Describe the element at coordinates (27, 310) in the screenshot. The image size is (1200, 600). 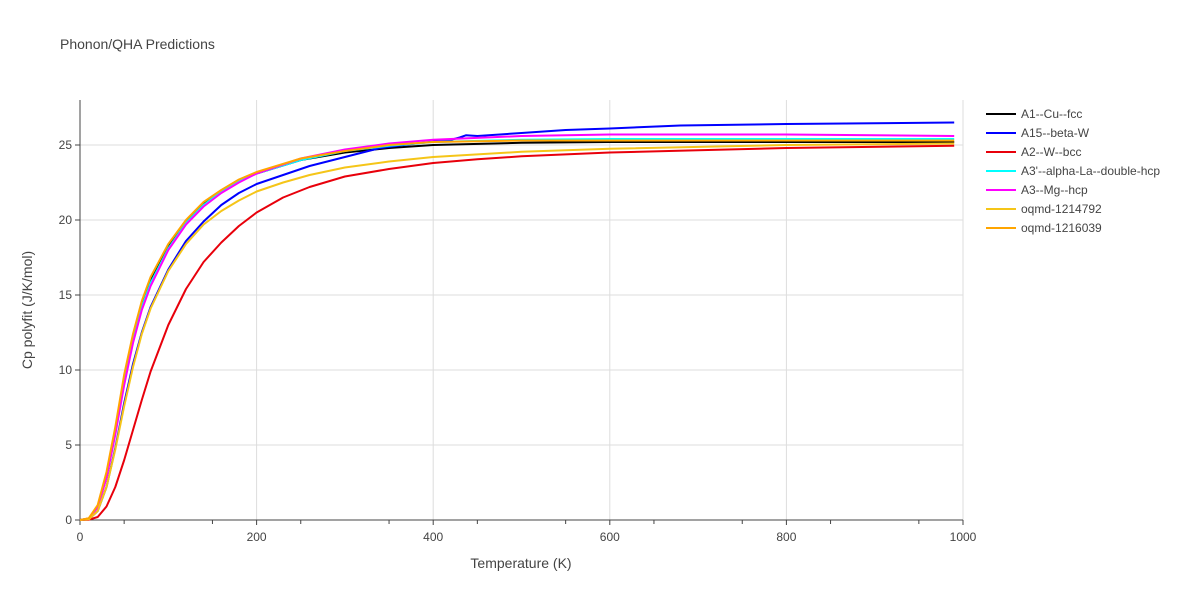
I see `y-axis-title: Cp polyfit (J/K/mol)` at that location.